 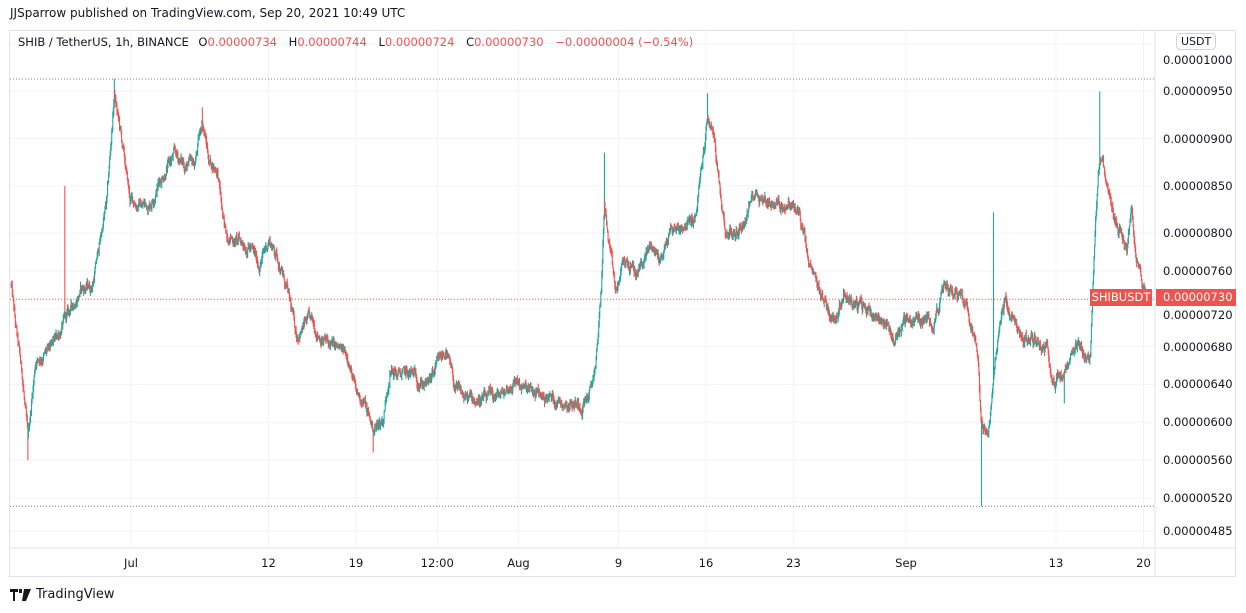 What do you see at coordinates (1198, 315) in the screenshot?
I see `price-tick-label: 0.00000720` at bounding box center [1198, 315].